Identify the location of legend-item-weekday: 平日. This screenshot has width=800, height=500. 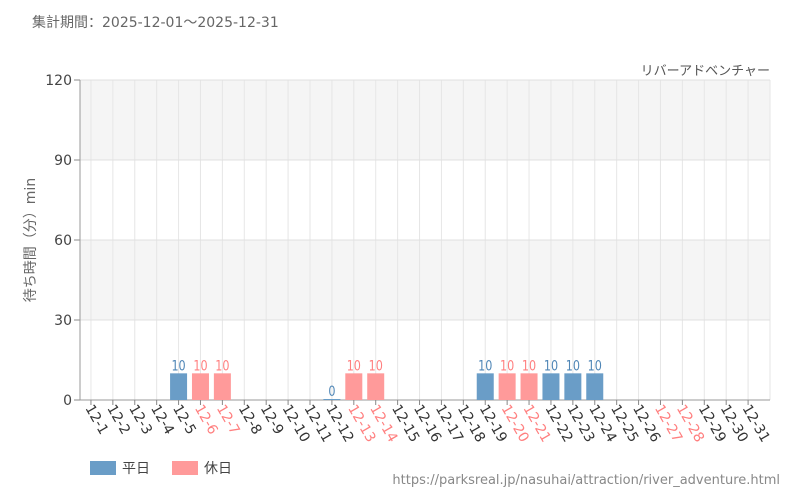
(120, 468).